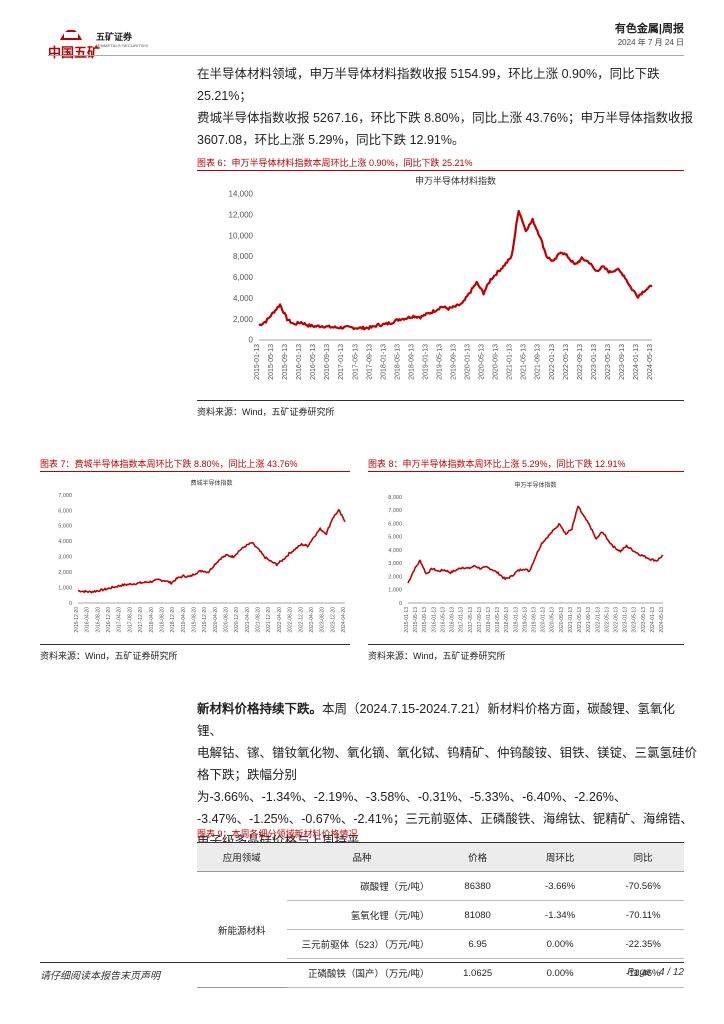 Image resolution: width=724 pixels, height=1024 pixels. What do you see at coordinates (468, 362) in the screenshot?
I see `x-tick-label: 2020-01-13` at bounding box center [468, 362].